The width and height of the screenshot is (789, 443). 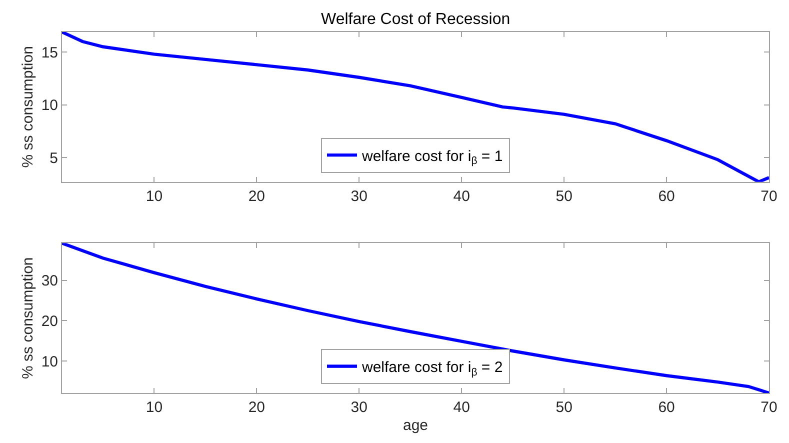 I want to click on legend-label: welfare cost for i$_{β}$ = 2, so click(x=432, y=368).